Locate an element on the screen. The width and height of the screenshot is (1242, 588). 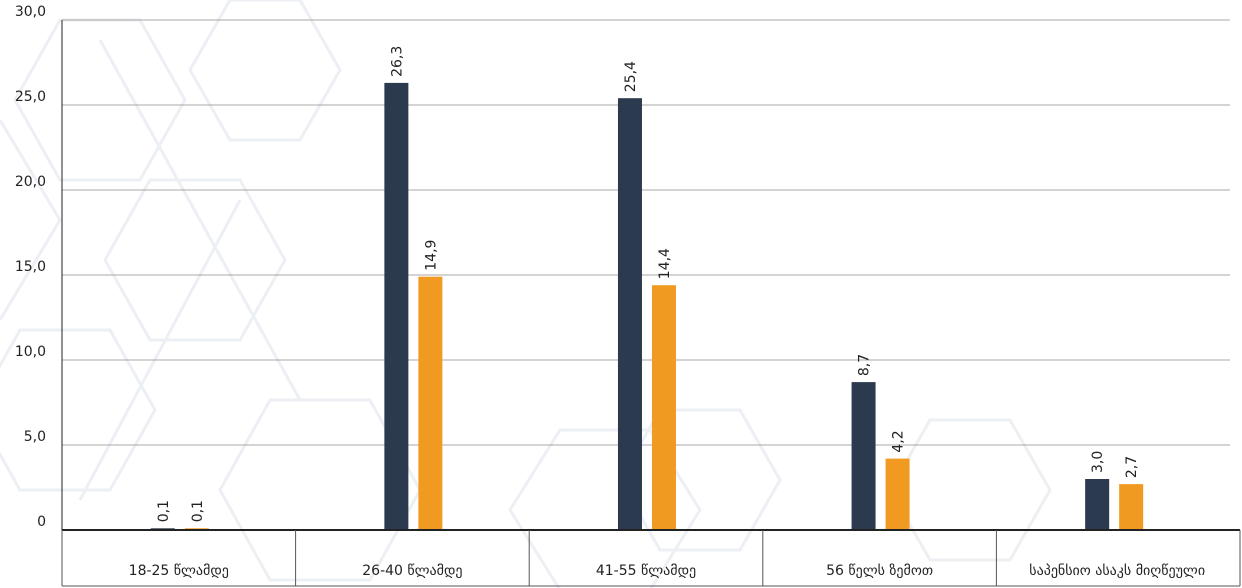
data-label: 26,3 is located at coordinates (397, 61).